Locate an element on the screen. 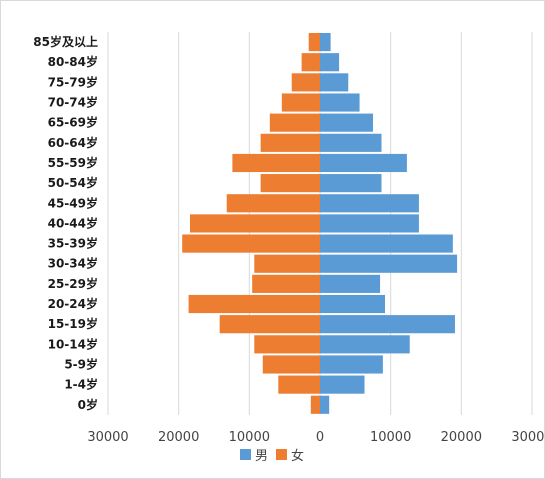 The width and height of the screenshot is (545, 479). category-label: 25-29岁 is located at coordinates (73, 283).